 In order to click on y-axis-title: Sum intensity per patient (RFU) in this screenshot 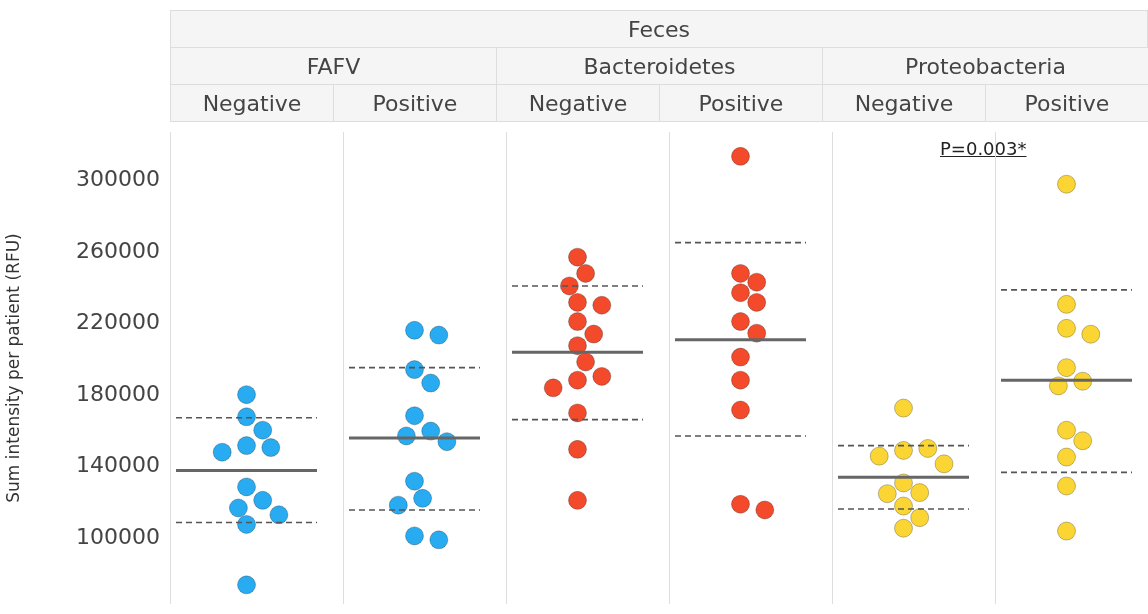, I will do `click(12, 368)`.